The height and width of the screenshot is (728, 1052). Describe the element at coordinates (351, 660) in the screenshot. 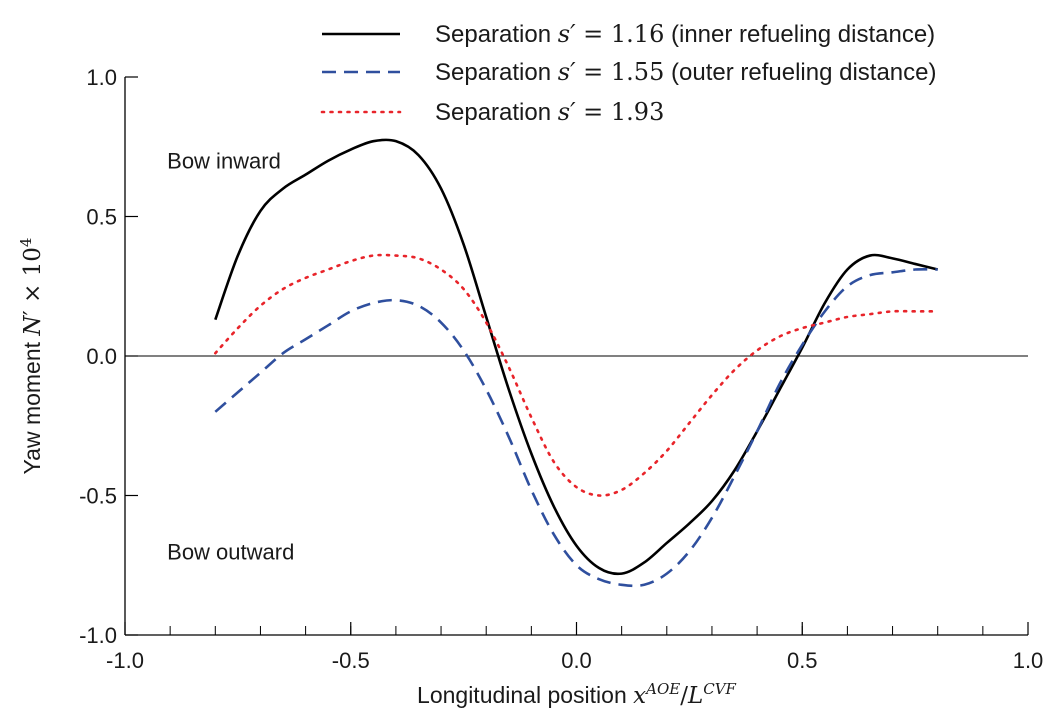

I see `x-tick-label: -0.5` at that location.